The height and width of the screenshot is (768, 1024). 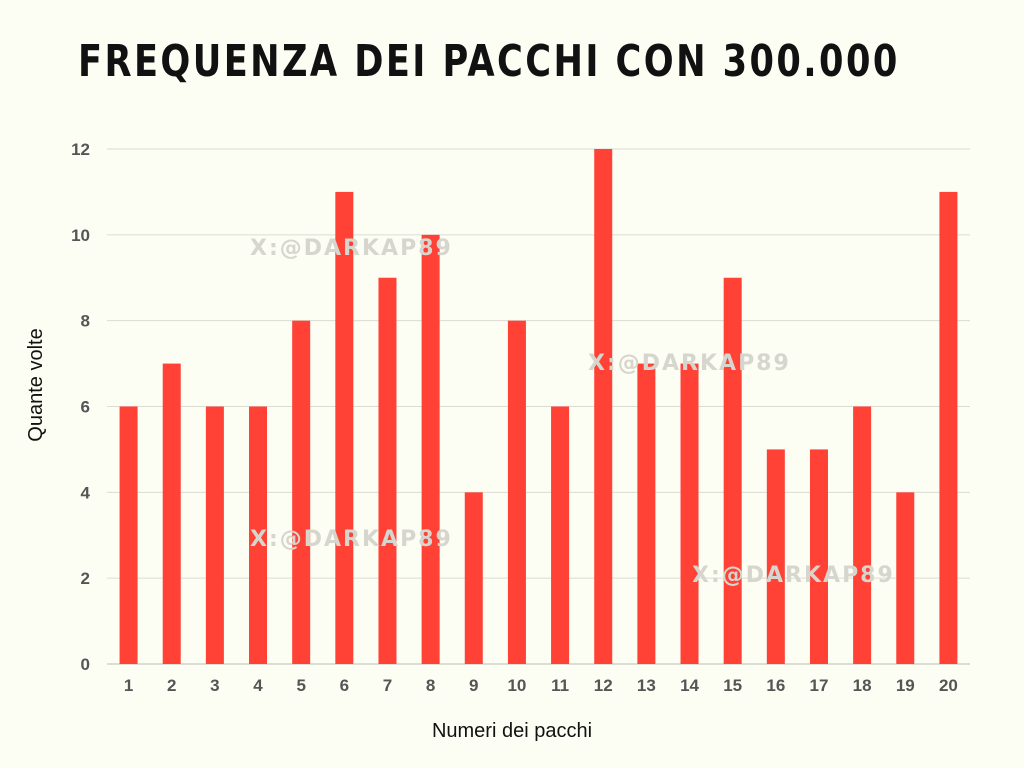 What do you see at coordinates (689, 685) in the screenshot?
I see `x-tick-label: 14` at bounding box center [689, 685].